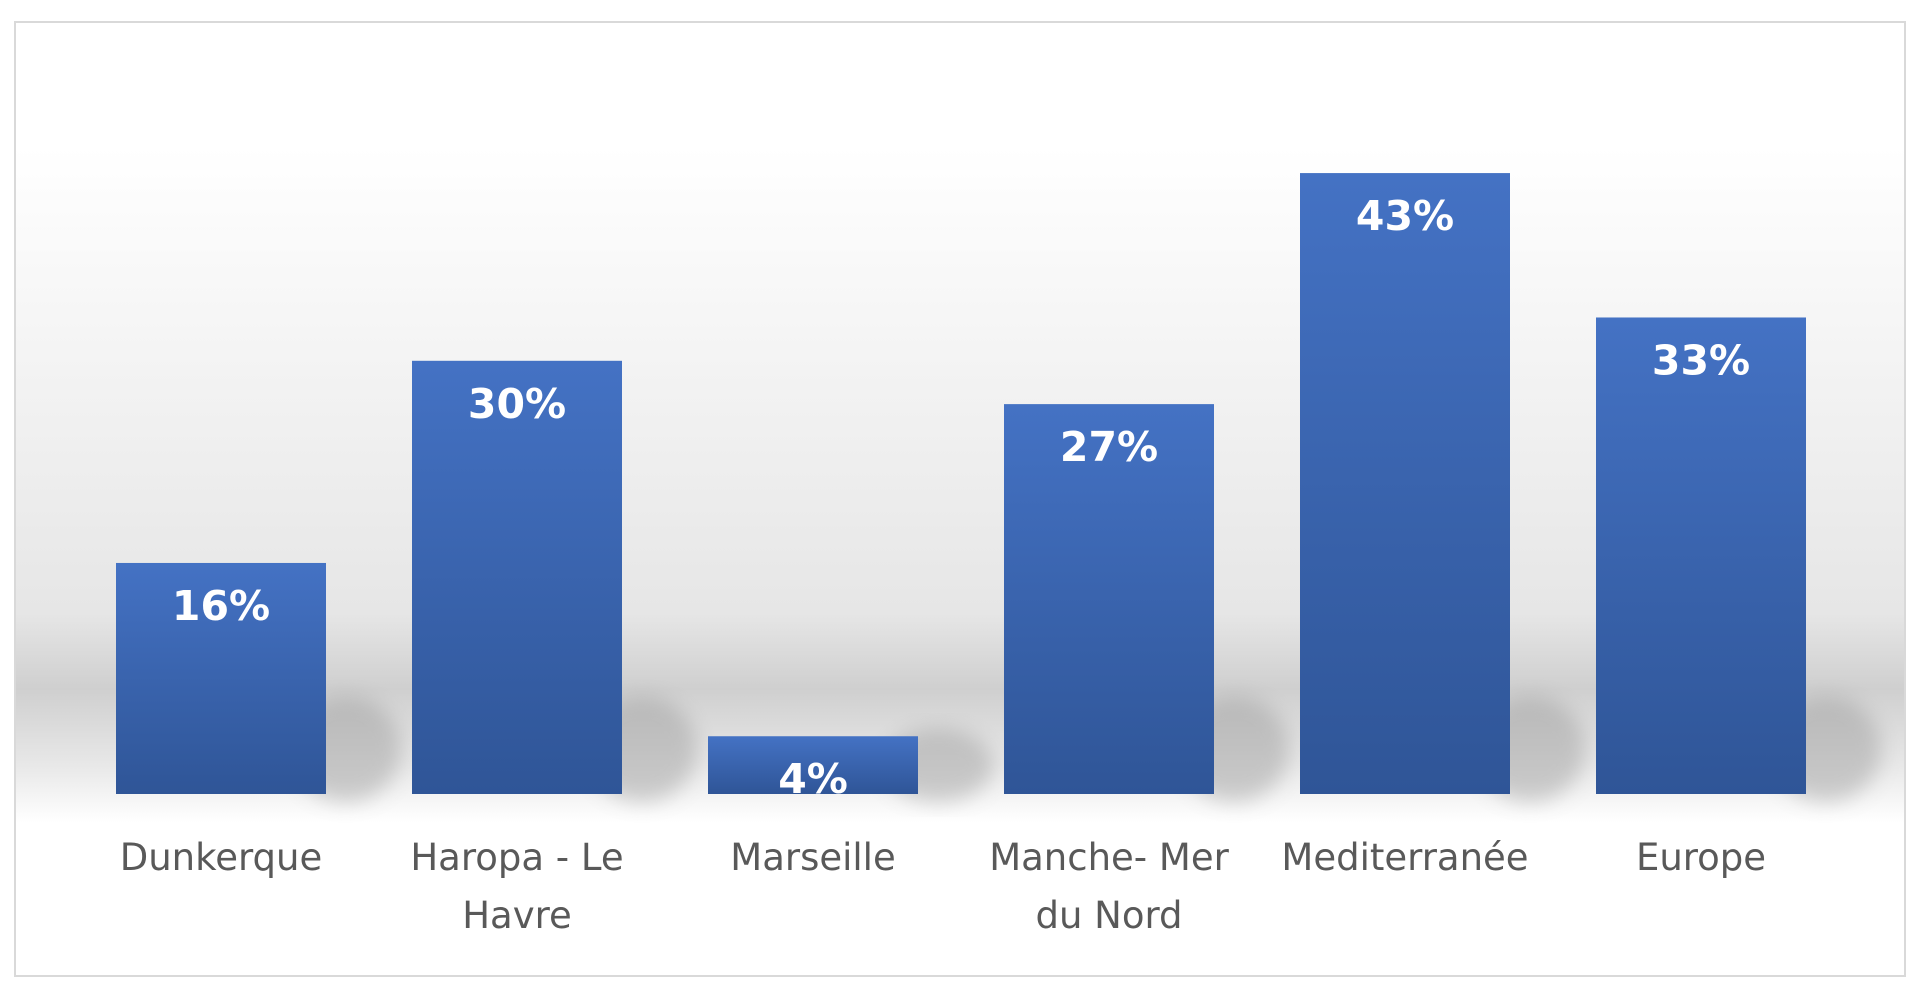  What do you see at coordinates (516, 857) in the screenshot?
I see `category-label: Haropa - Le` at bounding box center [516, 857].